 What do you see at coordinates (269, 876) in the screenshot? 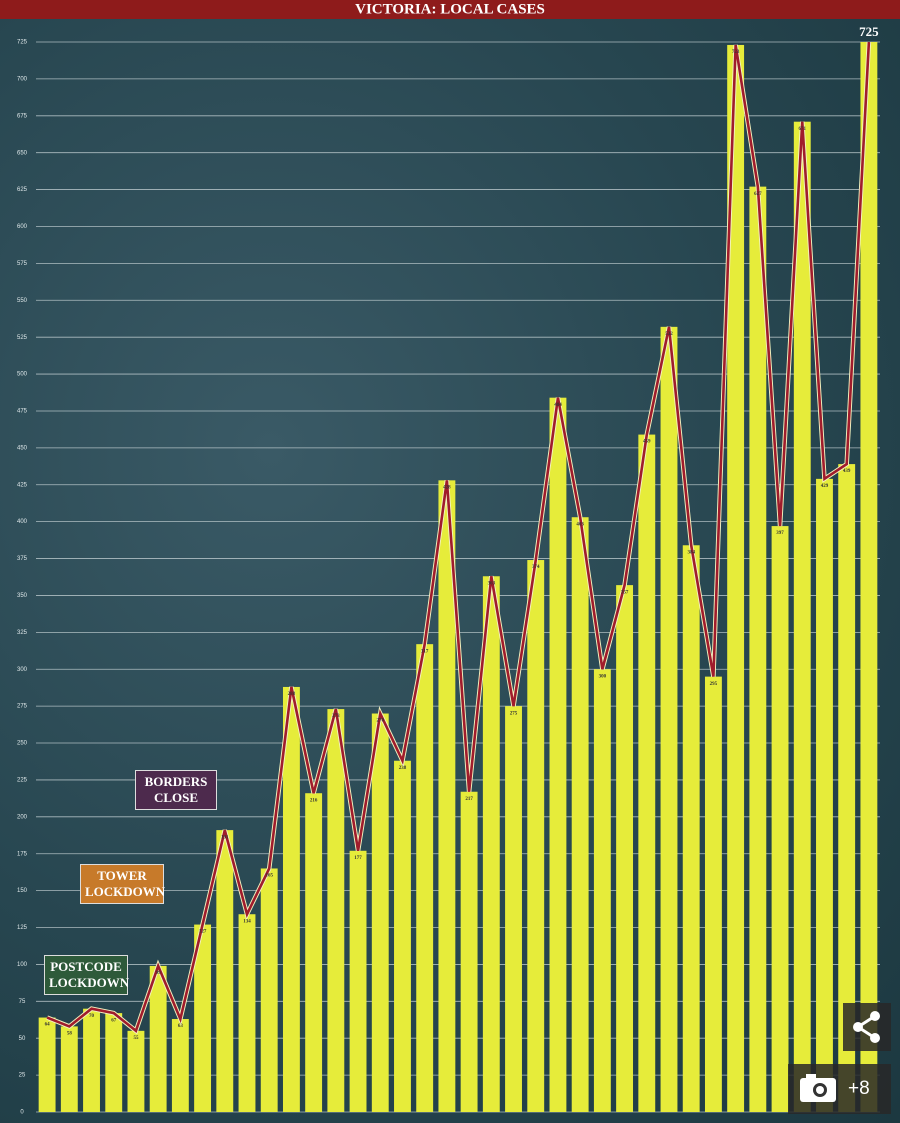
I see `value-label: 165` at bounding box center [269, 876].